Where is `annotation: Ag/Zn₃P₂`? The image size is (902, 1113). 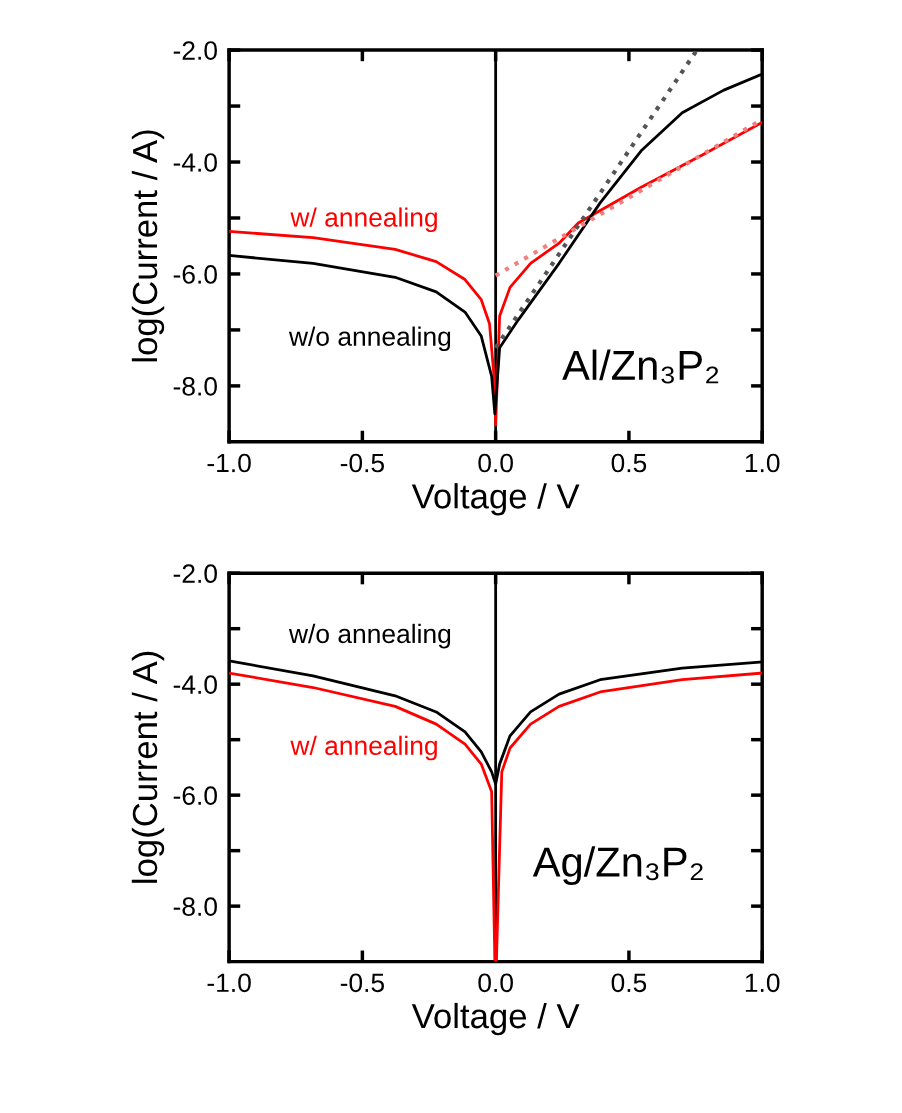
annotation: Ag/Zn₃P₂ is located at coordinates (617, 866).